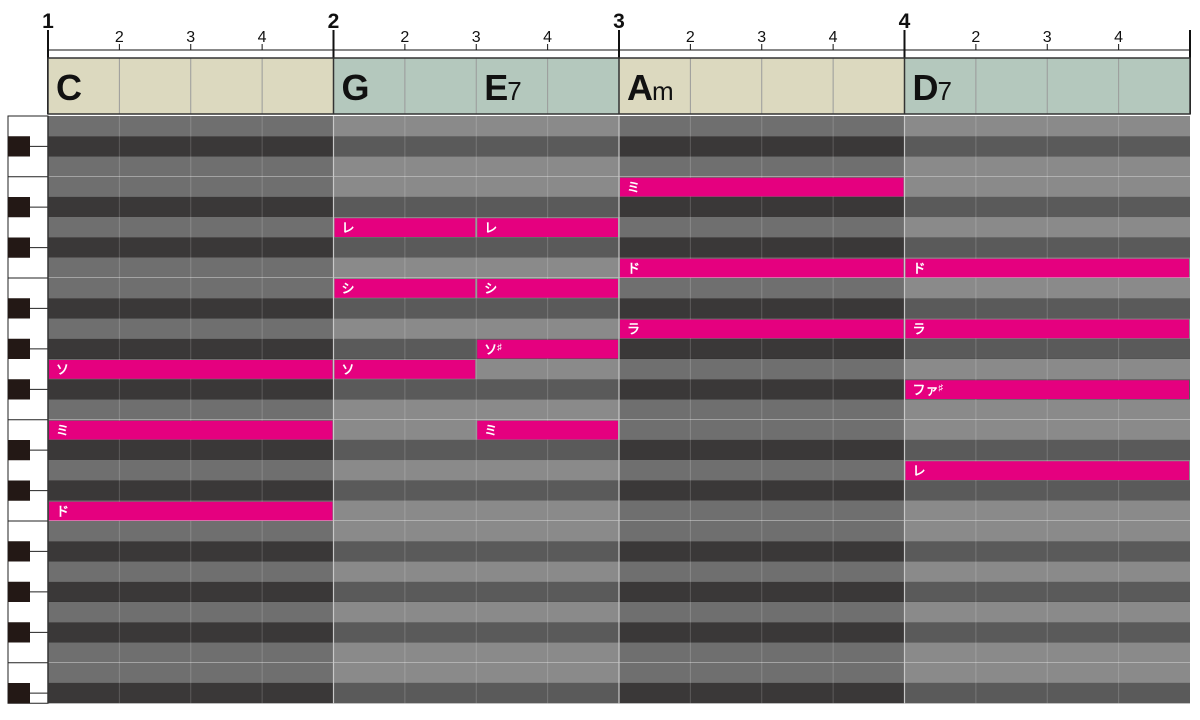 Image resolution: width=1200 pixels, height=720 pixels. I want to click on measure-number: 4, so click(905, 21).